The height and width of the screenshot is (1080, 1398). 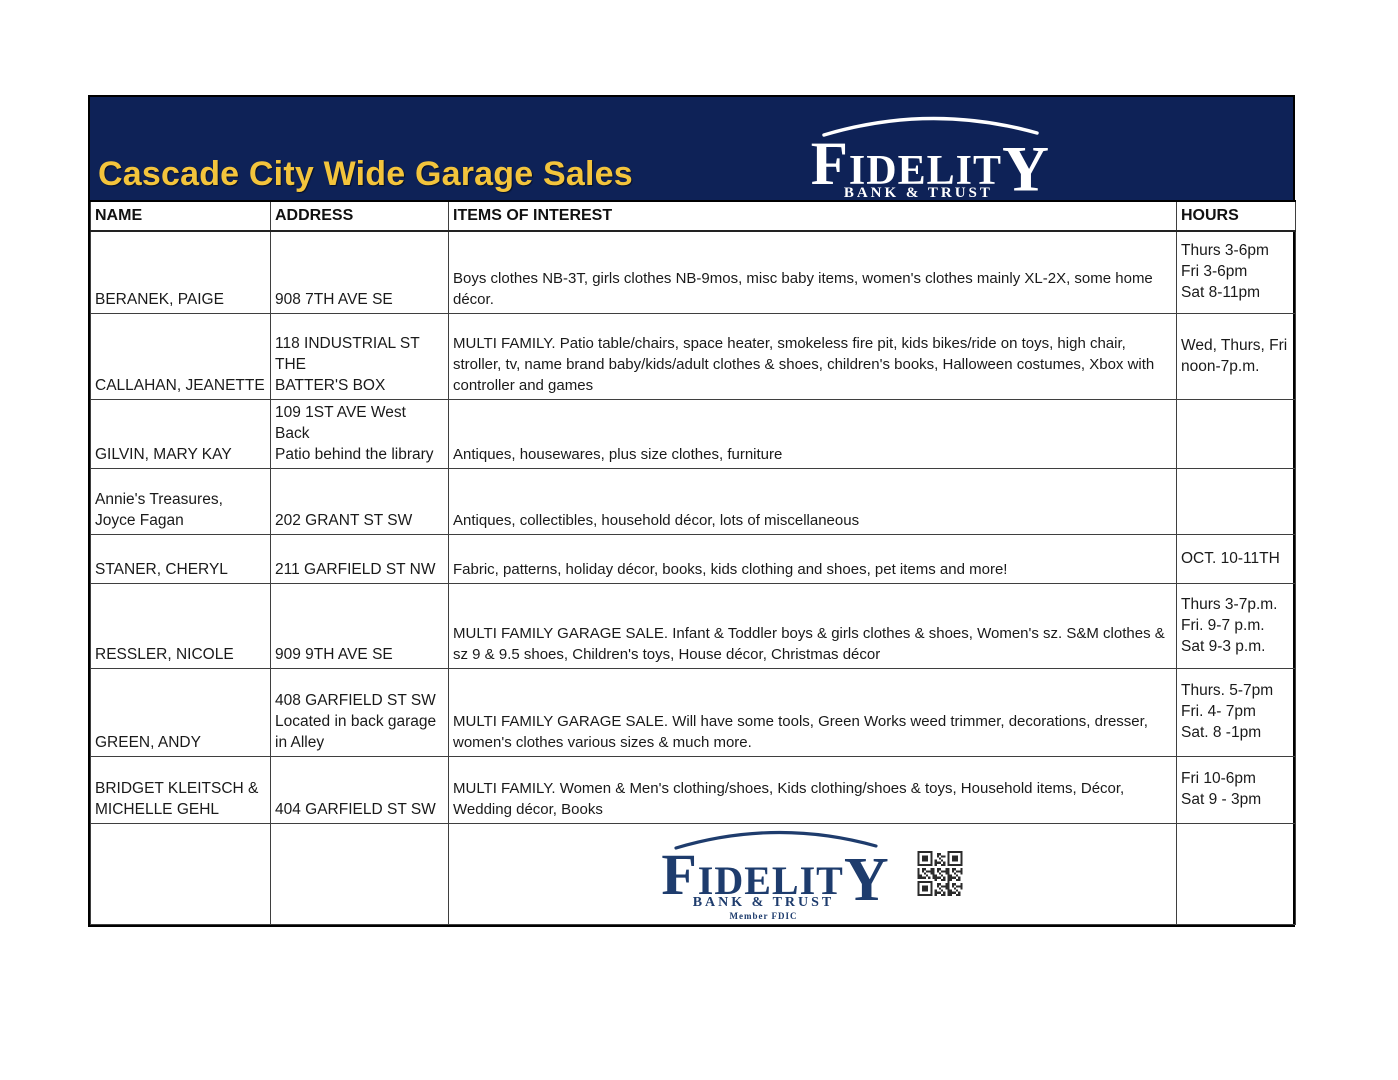 What do you see at coordinates (180, 712) in the screenshot?
I see `name-cell: GREEN, ANDY` at bounding box center [180, 712].